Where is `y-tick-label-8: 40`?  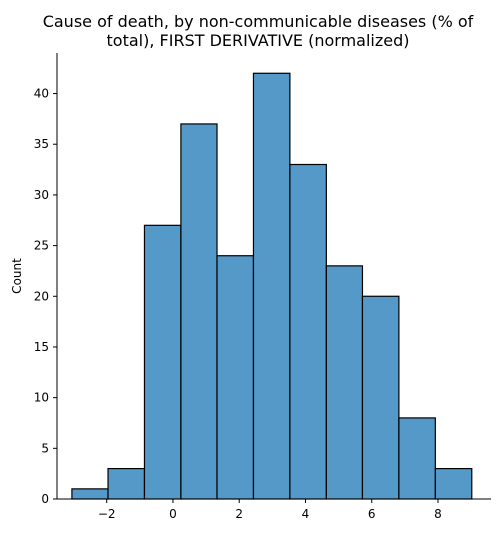
y-tick-label-8: 40 is located at coordinates (41, 94).